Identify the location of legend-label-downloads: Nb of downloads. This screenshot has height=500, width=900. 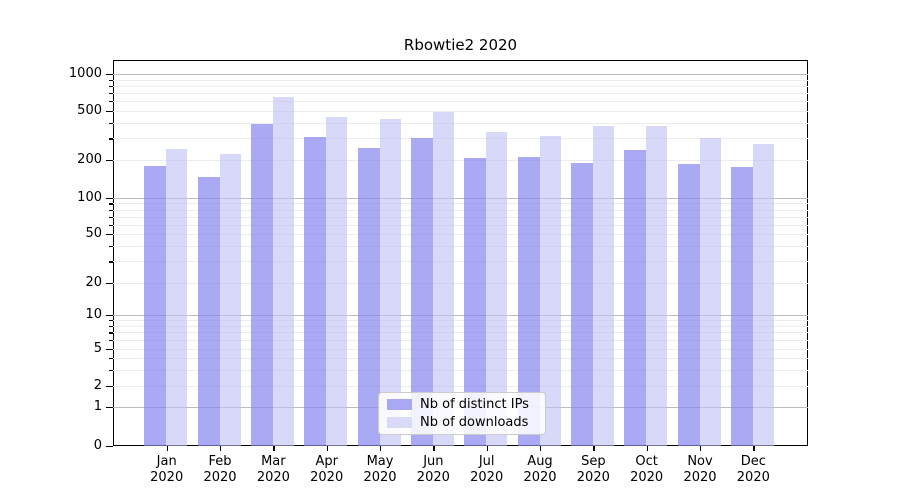
(474, 422).